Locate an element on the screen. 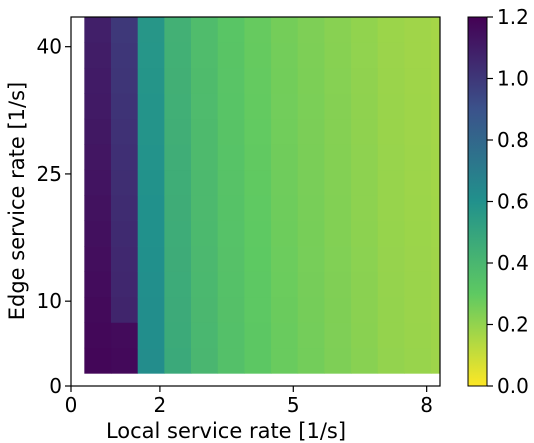  colorbar: 0.0 0.2 0.4 0.6 0.8 1.0 1.2 is located at coordinates (498, 201).